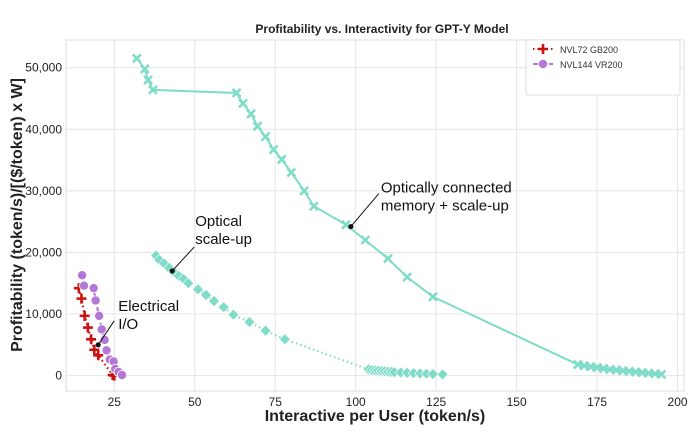 Image resolution: width=700 pixels, height=448 pixels. I want to click on y-axis-label: Profitability (token/s)/[($/token) x W], so click(17, 215).